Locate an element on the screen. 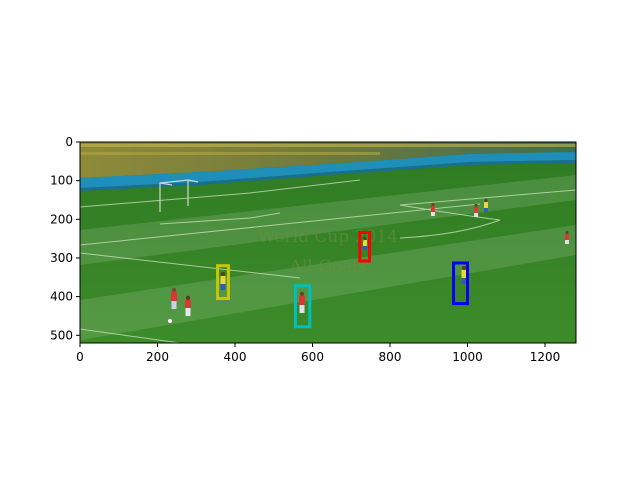 This screenshot has width=640, height=480. x-tick-label: 0 is located at coordinates (80, 357).